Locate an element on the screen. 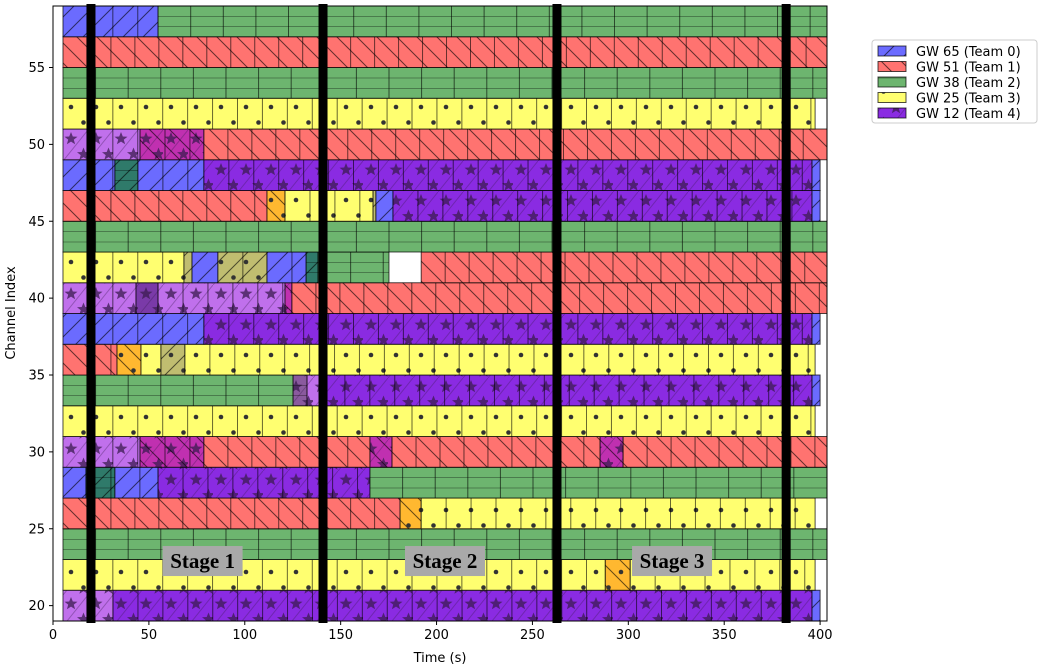 The image size is (1040, 669). y-tick-label: 55 is located at coordinates (36, 68).